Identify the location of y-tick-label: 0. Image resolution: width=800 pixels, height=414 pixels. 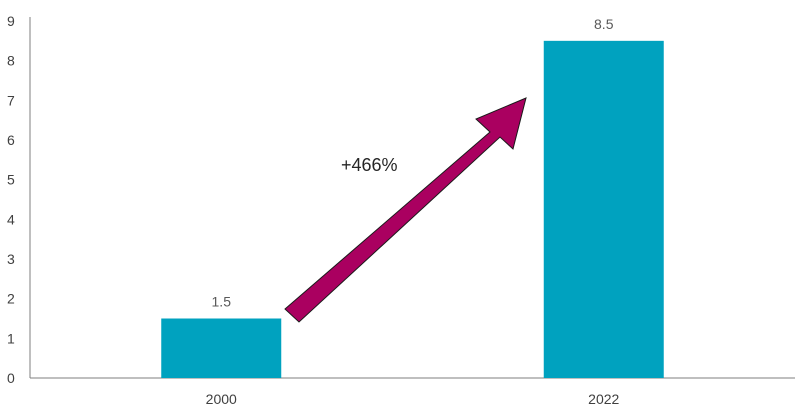
(11, 378).